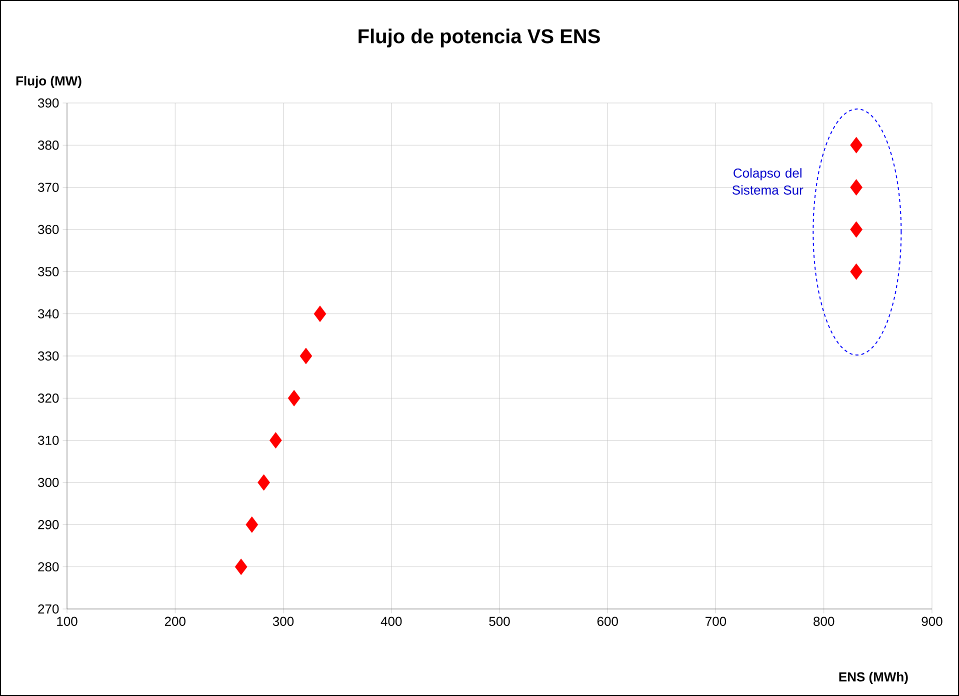  What do you see at coordinates (932, 621) in the screenshot?
I see `x-tick-label: 900` at bounding box center [932, 621].